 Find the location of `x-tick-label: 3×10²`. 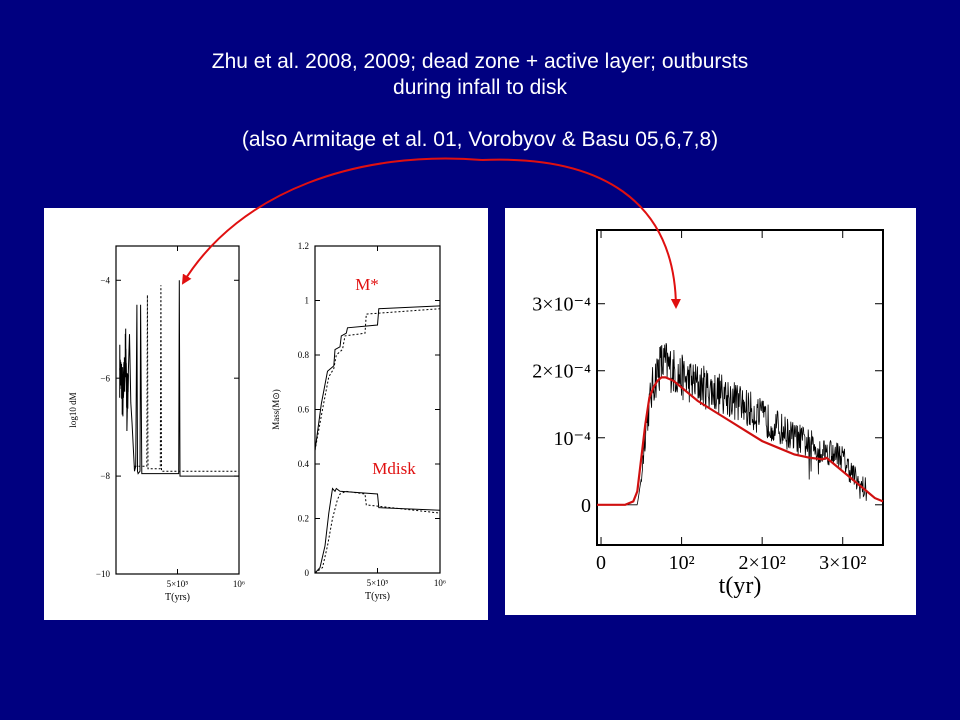

x-tick-label: 3×10² is located at coordinates (842, 563).